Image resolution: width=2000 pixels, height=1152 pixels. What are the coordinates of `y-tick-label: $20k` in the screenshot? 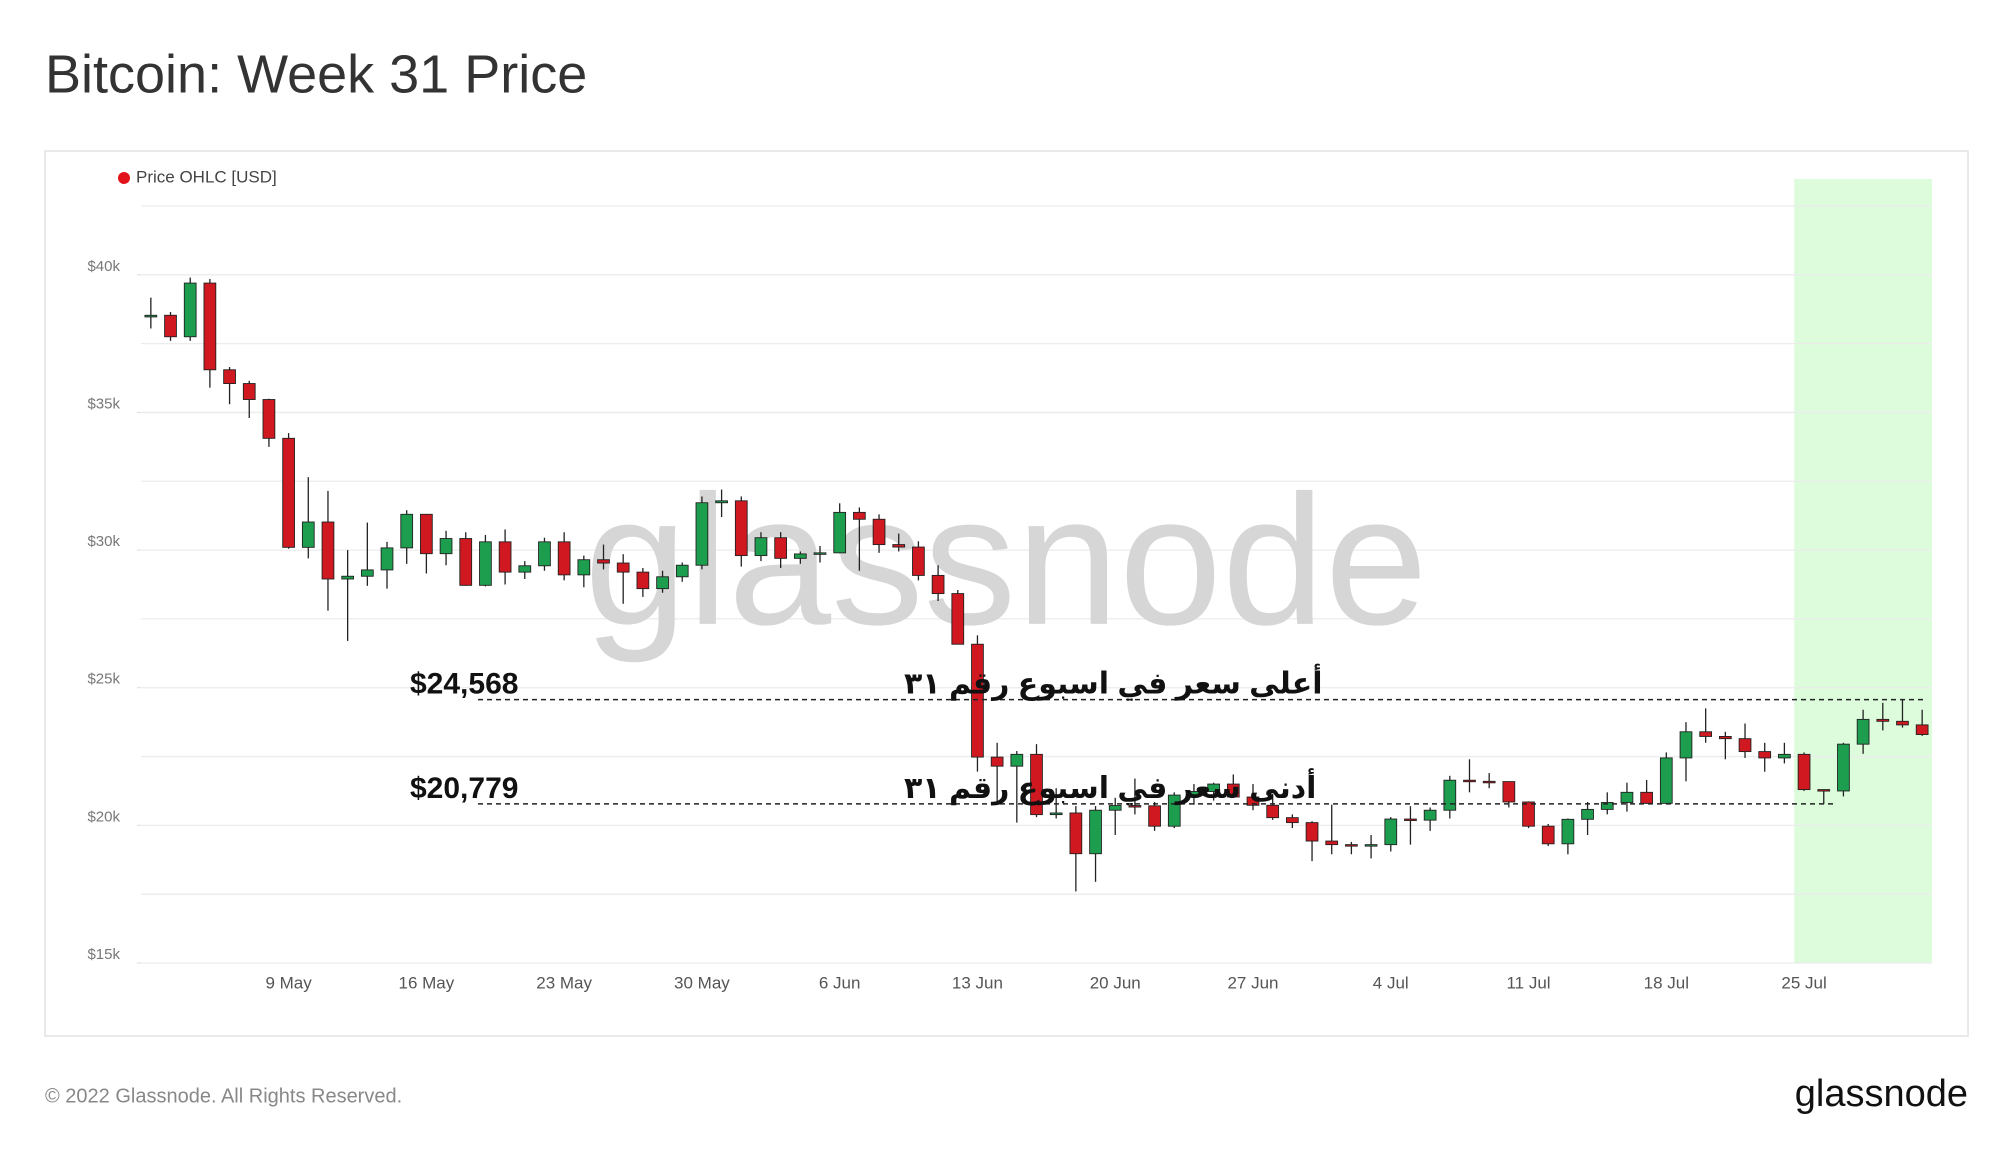 It's located at (103, 816).